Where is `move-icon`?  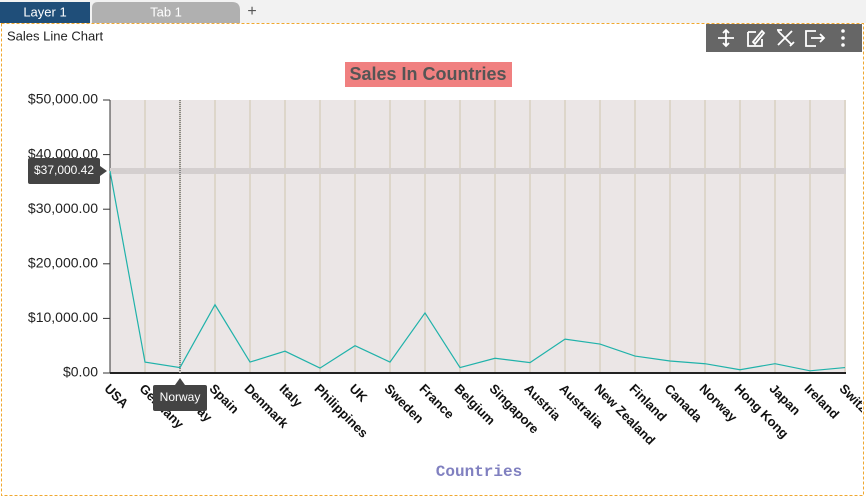 move-icon is located at coordinates (726, 38).